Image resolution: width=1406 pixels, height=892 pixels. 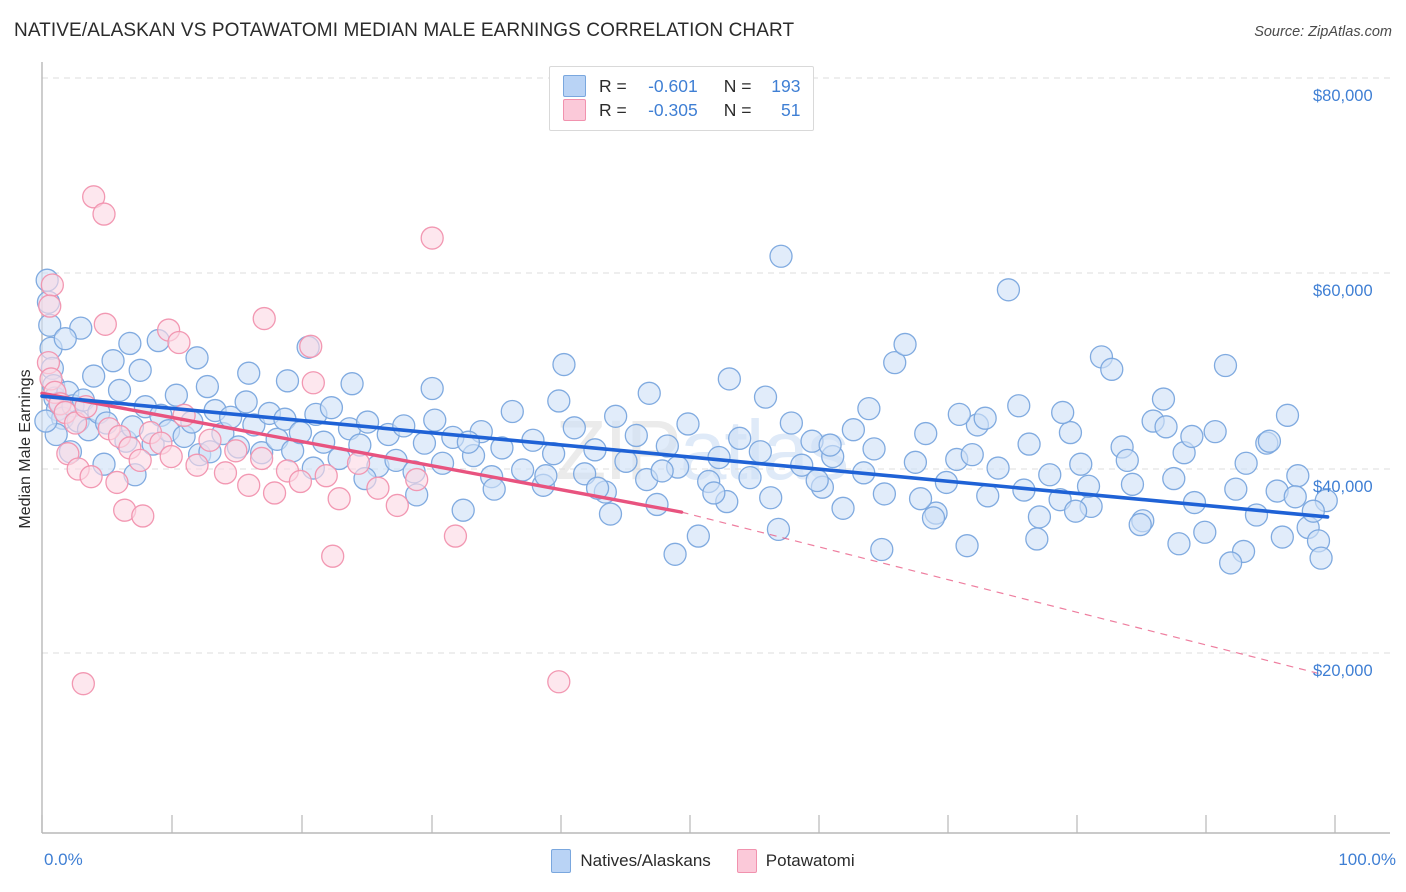 I want to click on trendline-extension-potawatomi, so click(x=1001, y=593).